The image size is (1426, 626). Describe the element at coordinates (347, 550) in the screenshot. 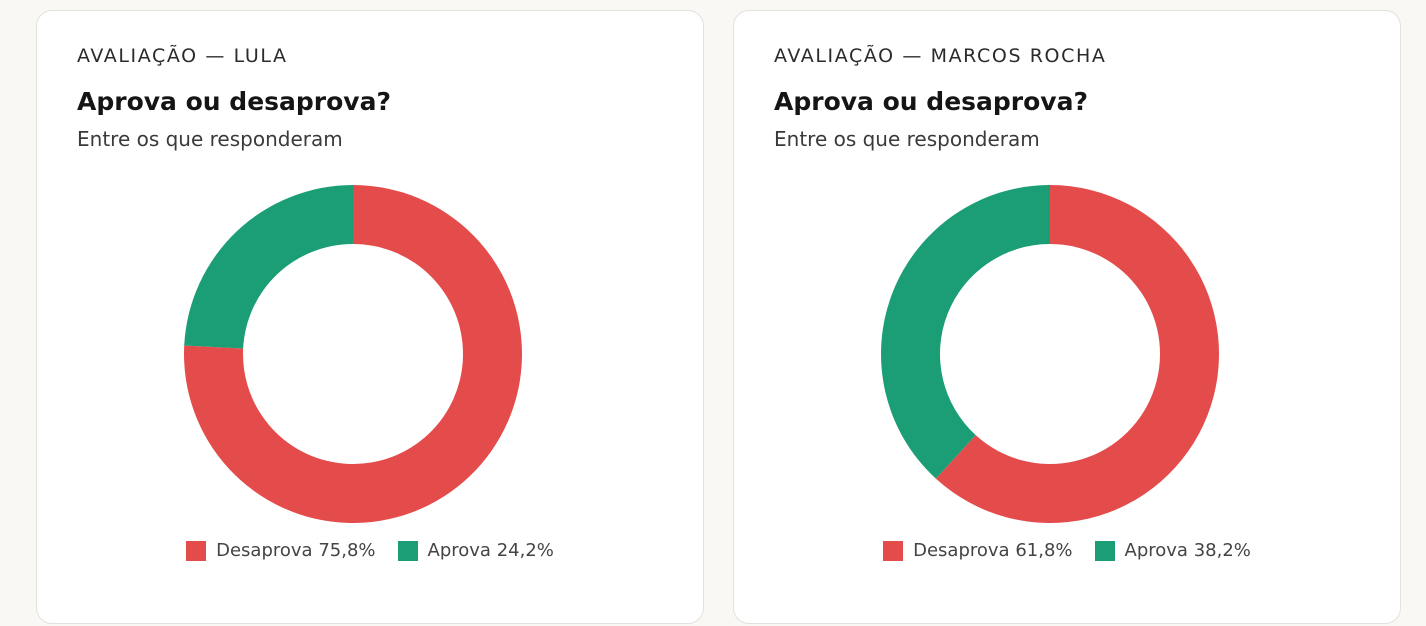

I see `legend-value: 75,8%` at that location.